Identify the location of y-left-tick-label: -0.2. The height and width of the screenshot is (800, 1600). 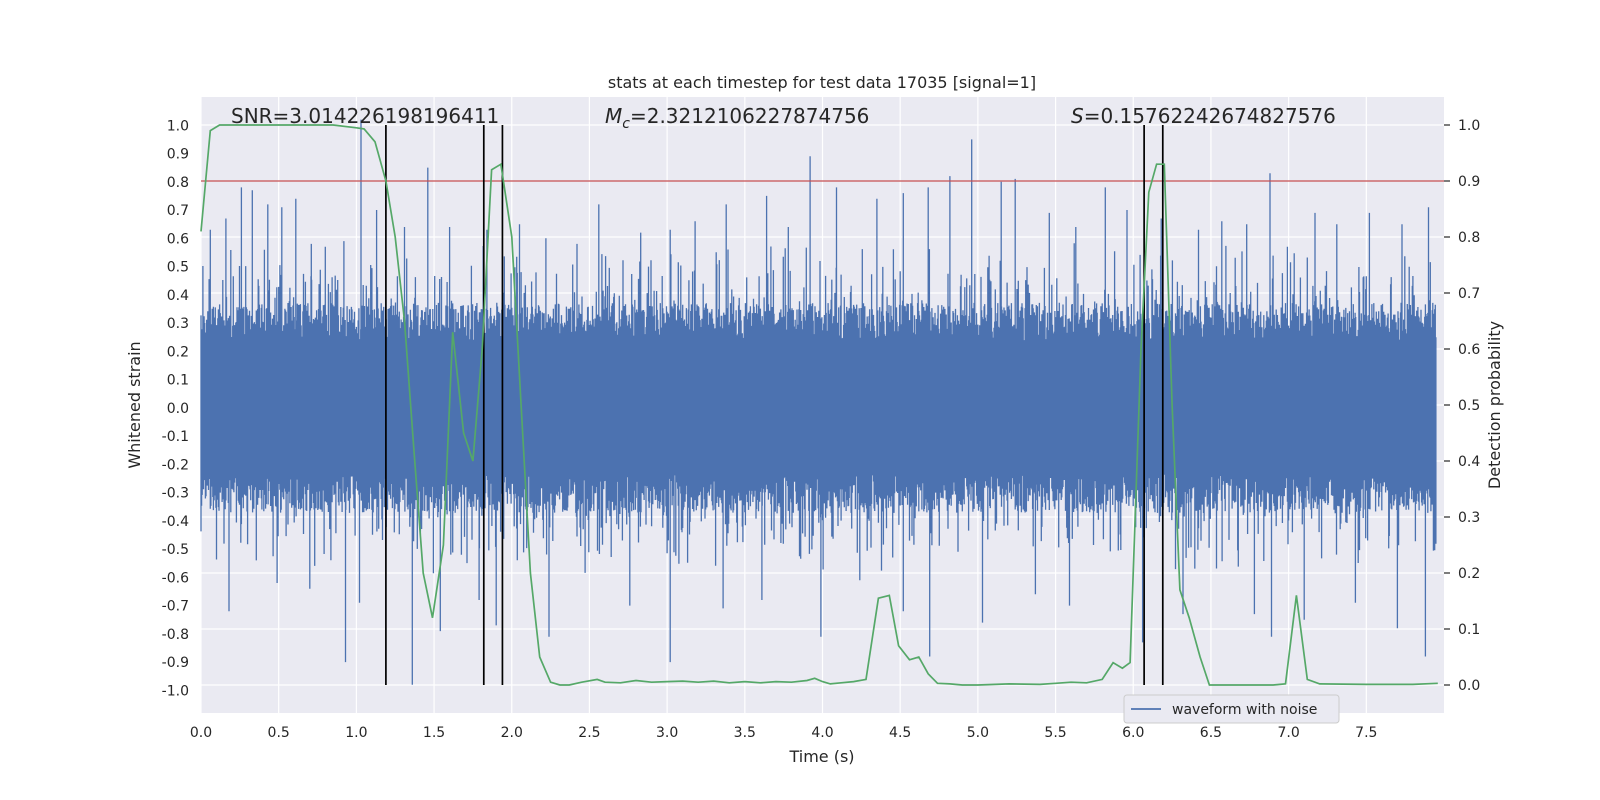
(175, 465).